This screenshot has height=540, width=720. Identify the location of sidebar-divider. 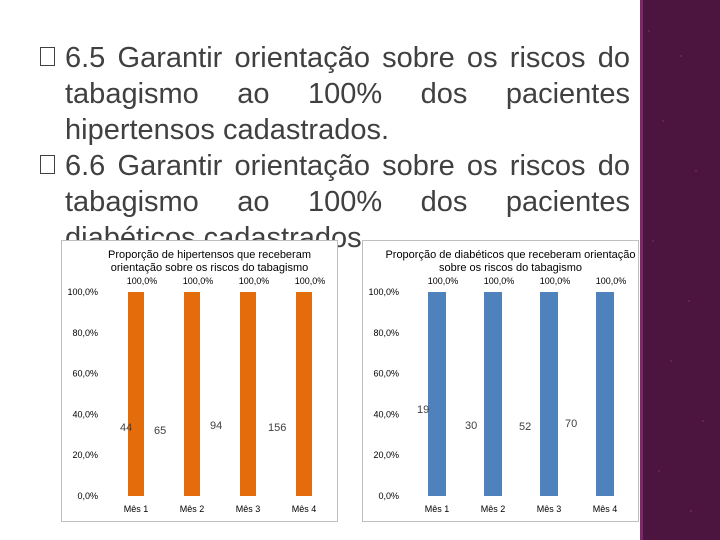
(641, 270).